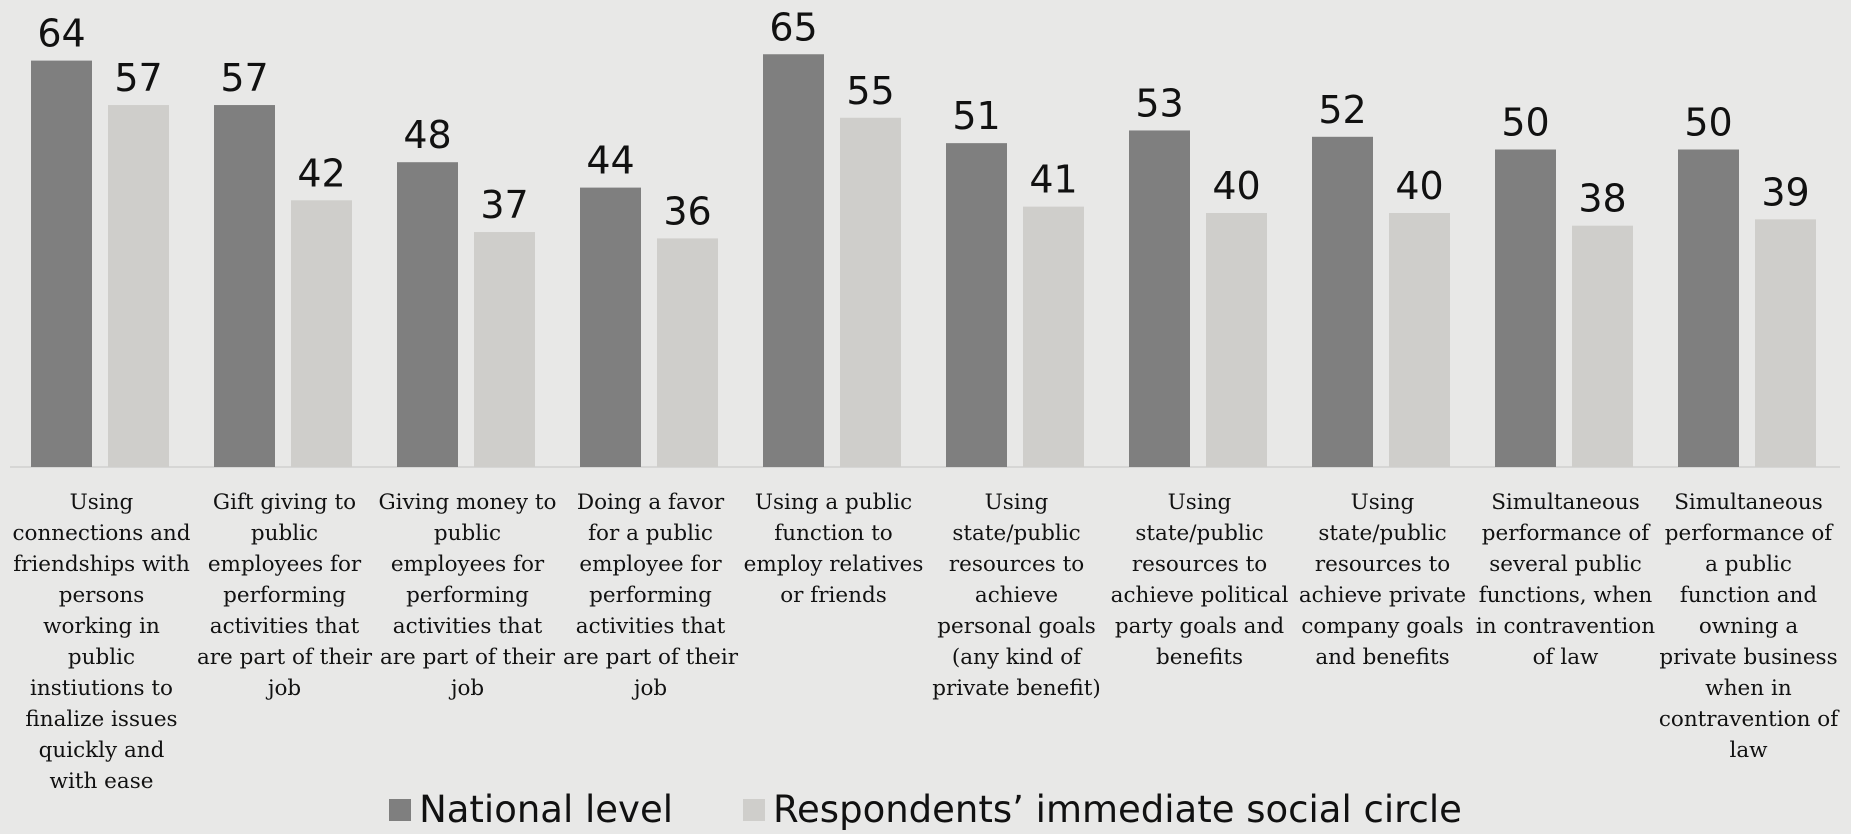 The width and height of the screenshot is (1851, 834). Describe the element at coordinates (976, 116) in the screenshot. I see `data-label-national-6: 51` at that location.